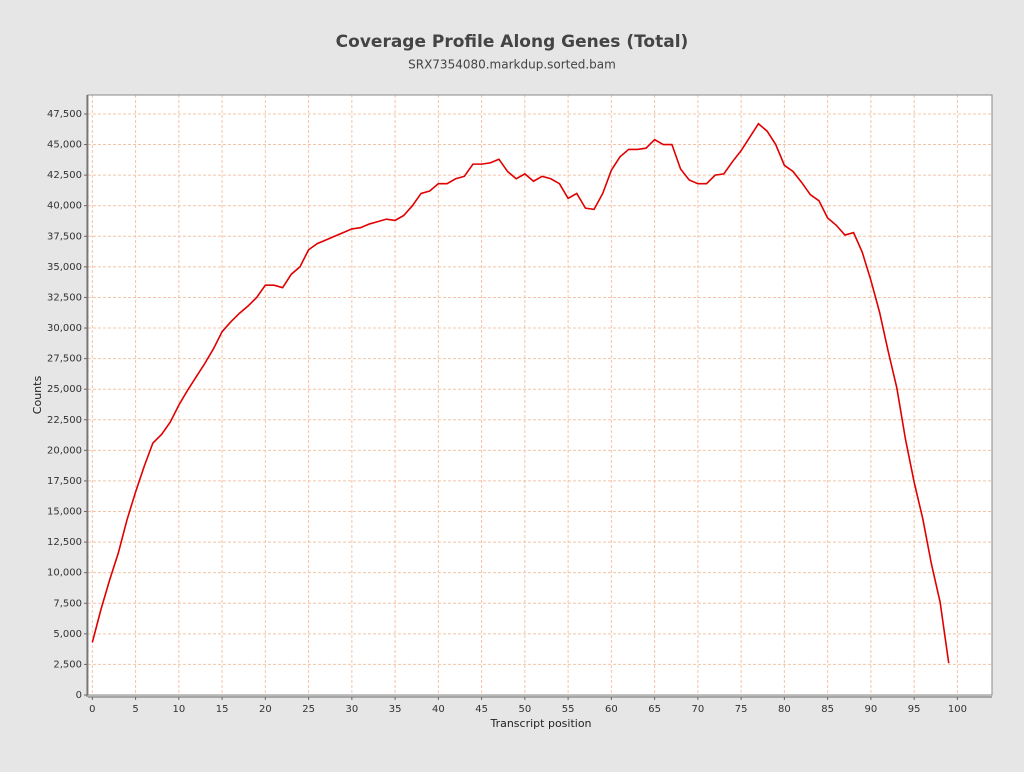  I want to click on x-tick-label: 35, so click(395, 709).